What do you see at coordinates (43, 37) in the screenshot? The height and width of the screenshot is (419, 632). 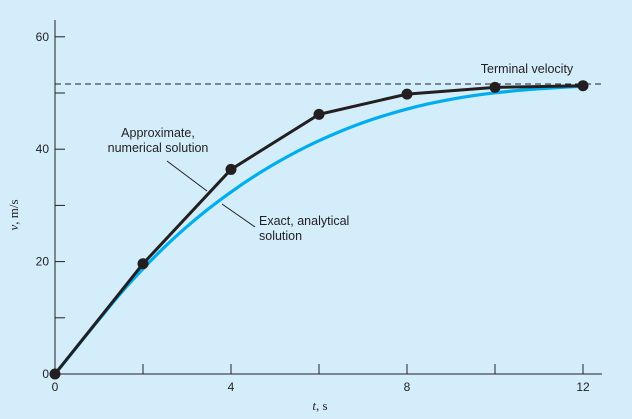 I see `y-tick-label: 60` at bounding box center [43, 37].